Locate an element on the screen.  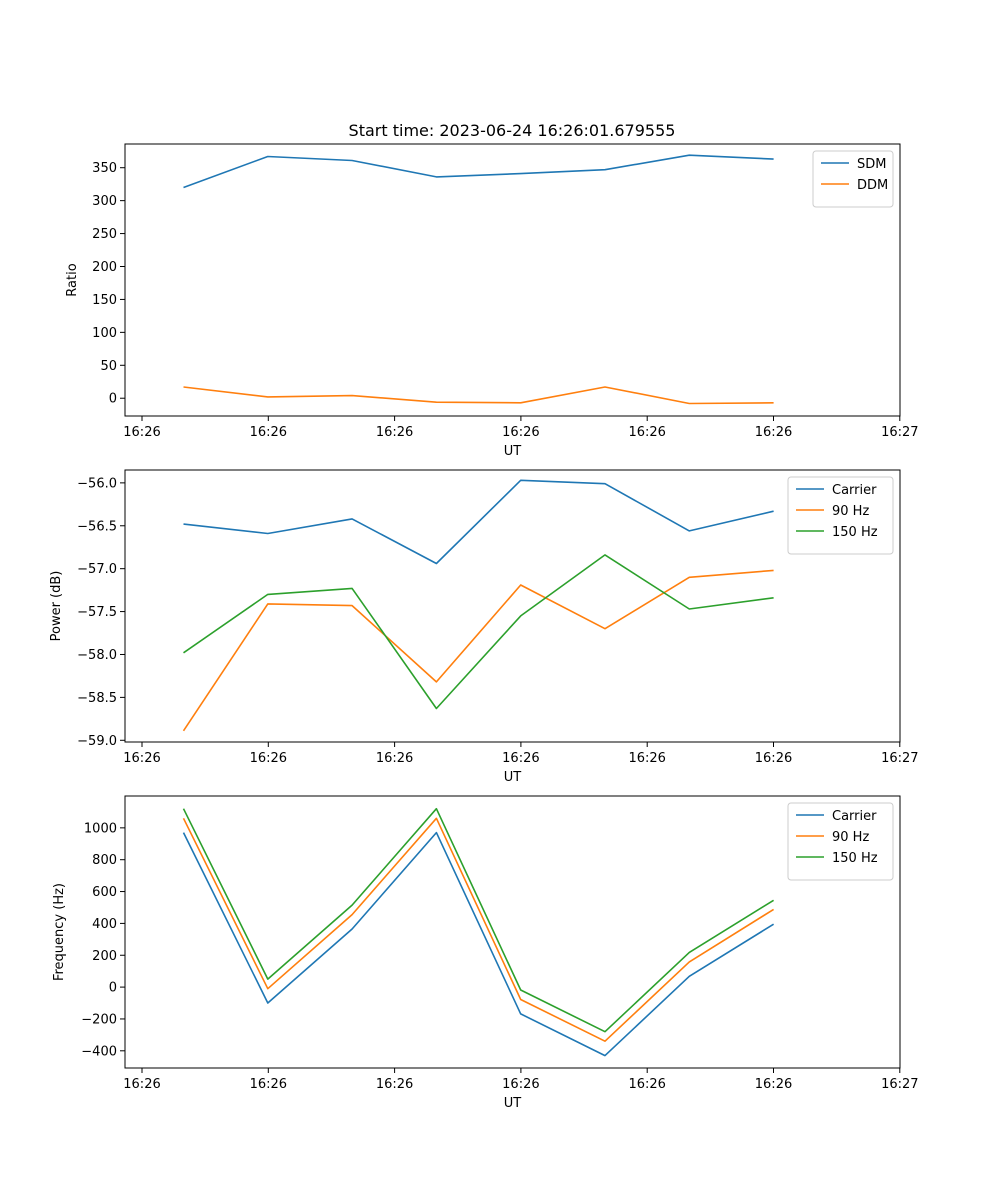
series-line-sdm is located at coordinates (478, 171).